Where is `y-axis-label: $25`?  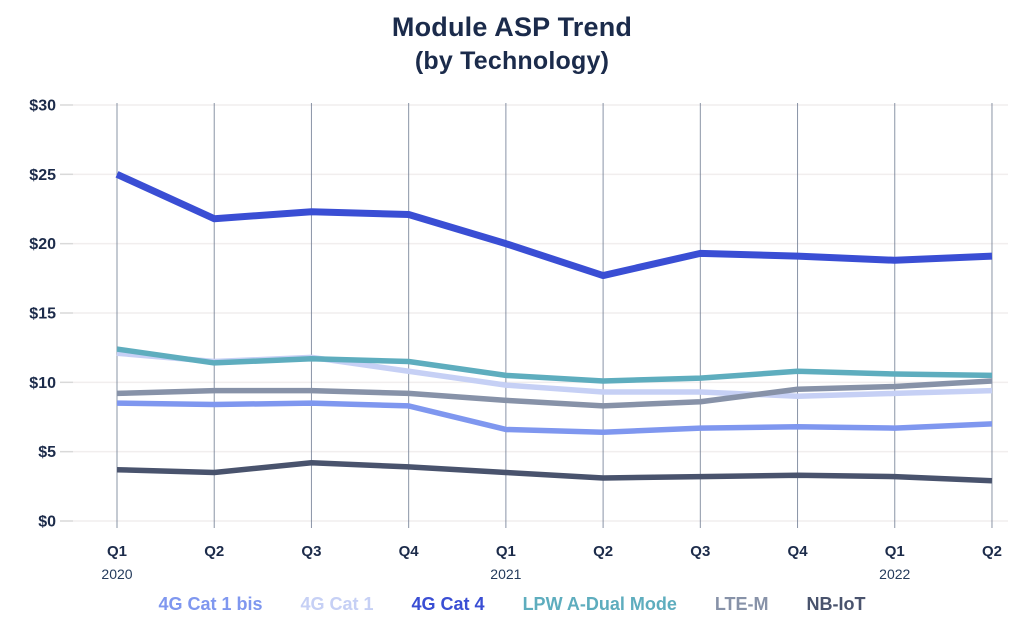 y-axis-label: $25 is located at coordinates (42, 175).